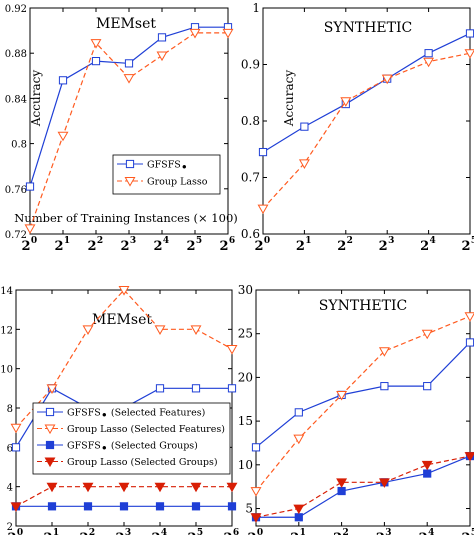 The height and width of the screenshot is (535, 474). Describe the element at coordinates (132, 448) in the screenshot. I see `legend-label: GFSFS• (Selected Groups)` at that location.